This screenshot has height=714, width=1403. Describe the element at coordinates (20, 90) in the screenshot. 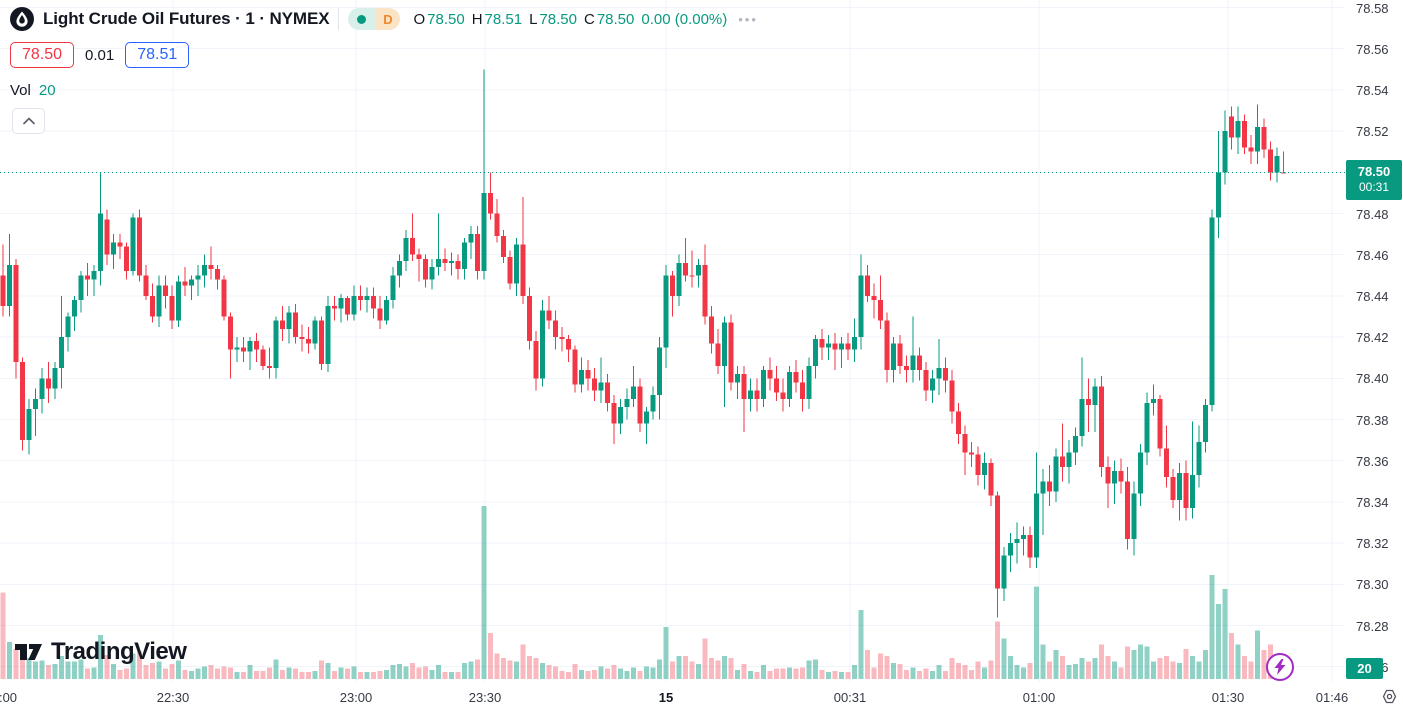

I see `volume-label: Vol` at that location.